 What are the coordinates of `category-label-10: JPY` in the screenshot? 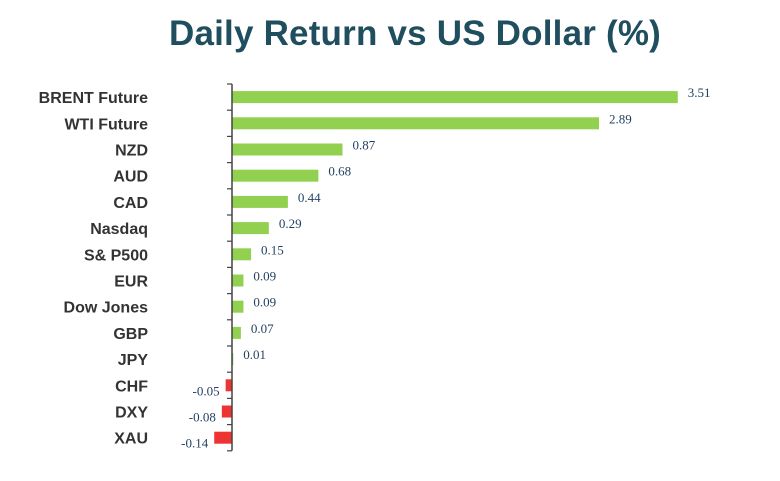 It's located at (133, 360).